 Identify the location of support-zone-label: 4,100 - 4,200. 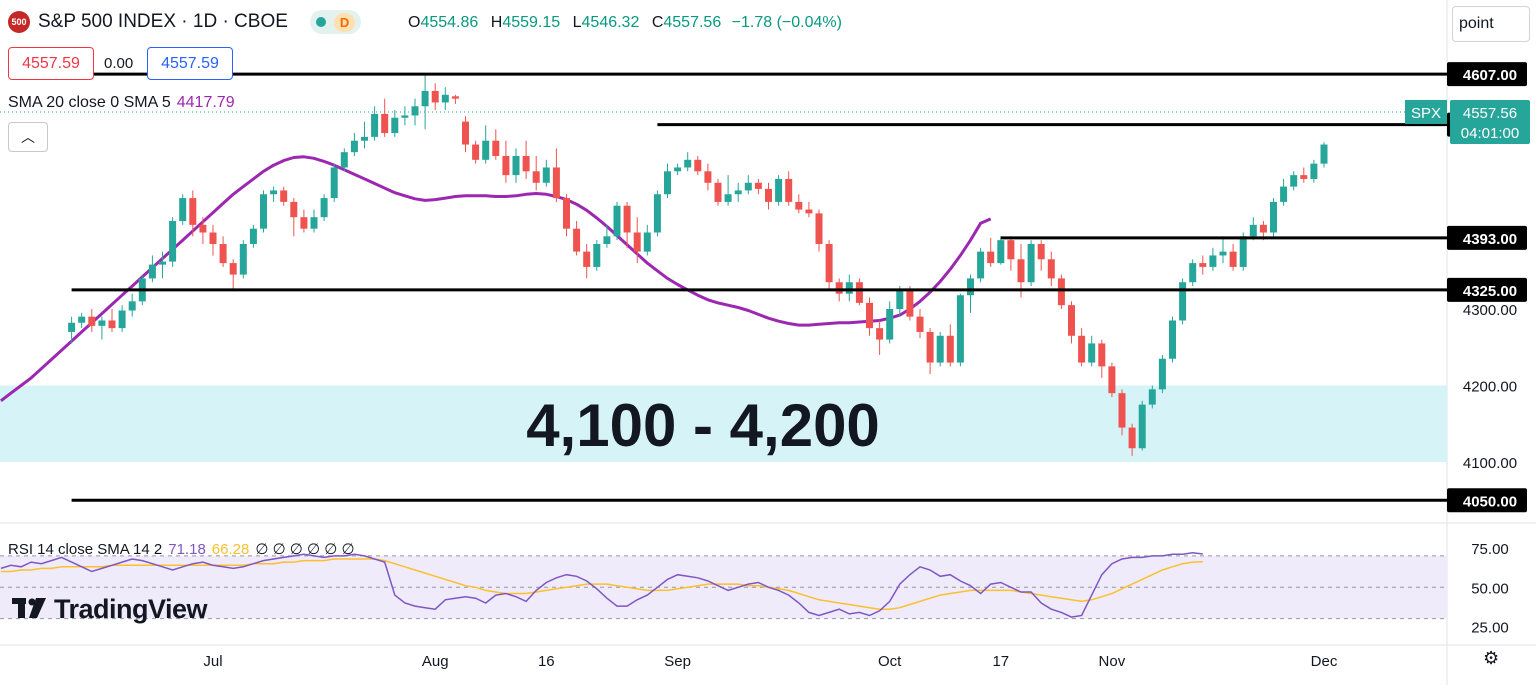
(703, 425).